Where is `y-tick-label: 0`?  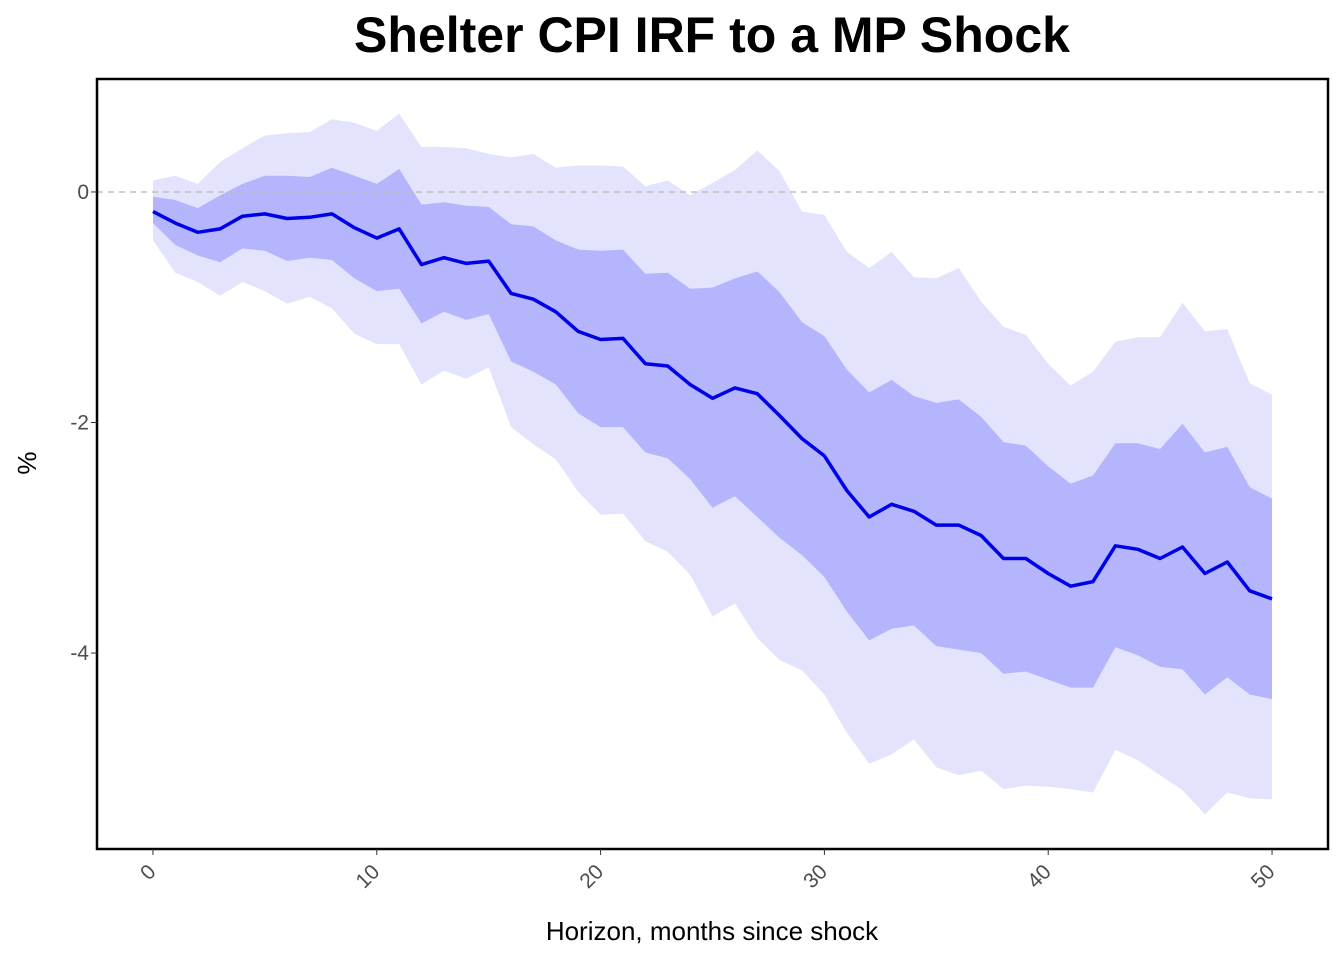 y-tick-label: 0 is located at coordinates (83, 192).